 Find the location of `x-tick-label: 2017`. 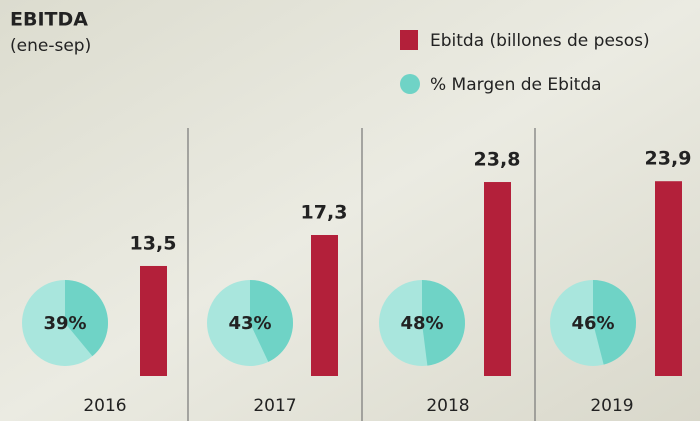

x-tick-label: 2017 is located at coordinates (274, 406).